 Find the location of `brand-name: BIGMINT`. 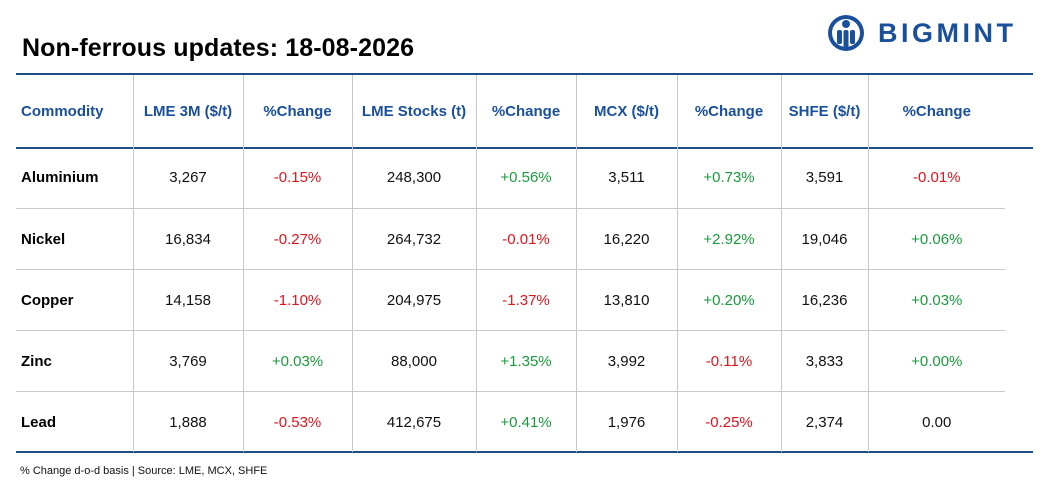

brand-name: BIGMINT is located at coordinates (947, 32).